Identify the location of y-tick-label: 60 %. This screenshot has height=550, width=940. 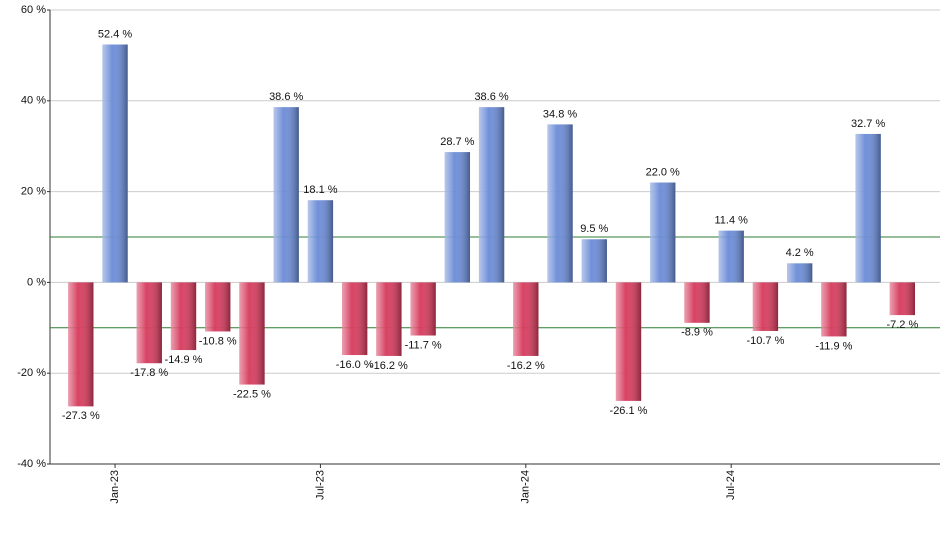
(33, 10).